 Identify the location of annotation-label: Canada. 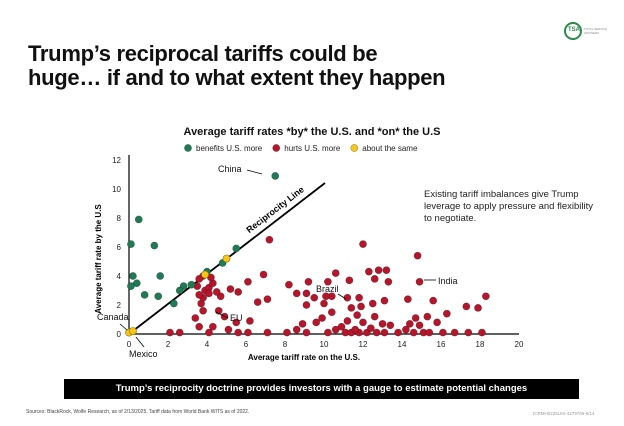
(113, 317).